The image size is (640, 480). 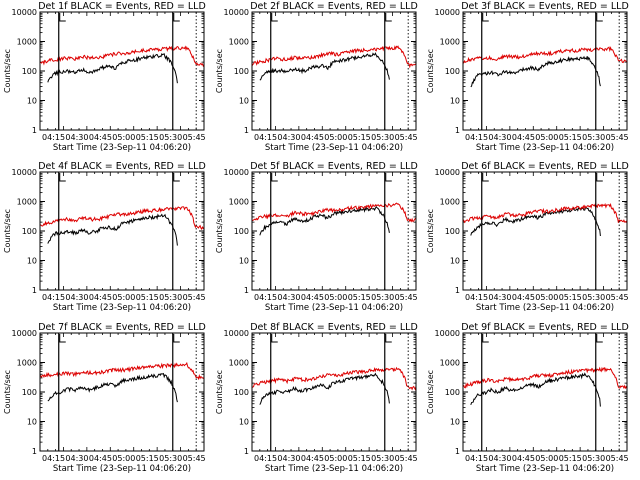 I want to click on panel-title: Det 1f BLACK = Events, RED = LLD, so click(x=122, y=6).